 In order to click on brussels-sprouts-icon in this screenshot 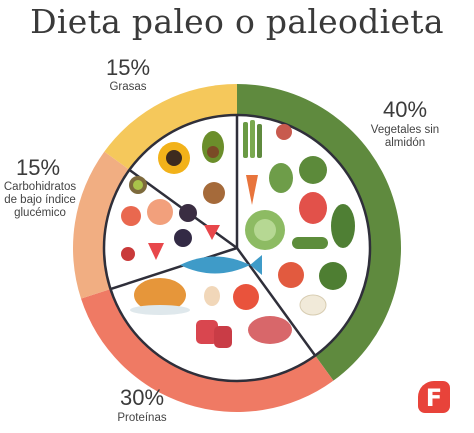, I will do `click(343, 226)`.